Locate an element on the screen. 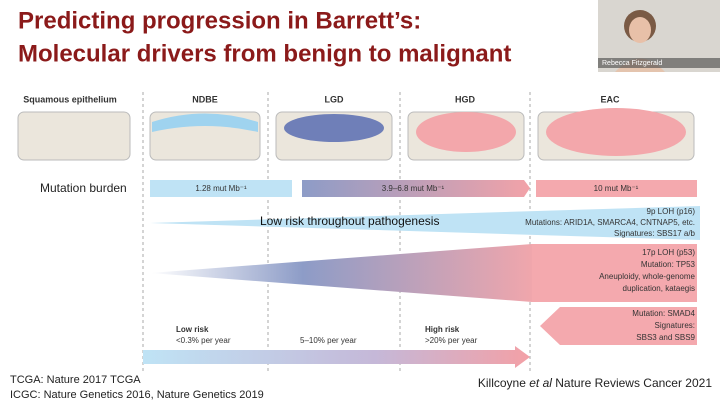 The height and width of the screenshot is (404, 720). stage-label: LGD is located at coordinates (334, 99).